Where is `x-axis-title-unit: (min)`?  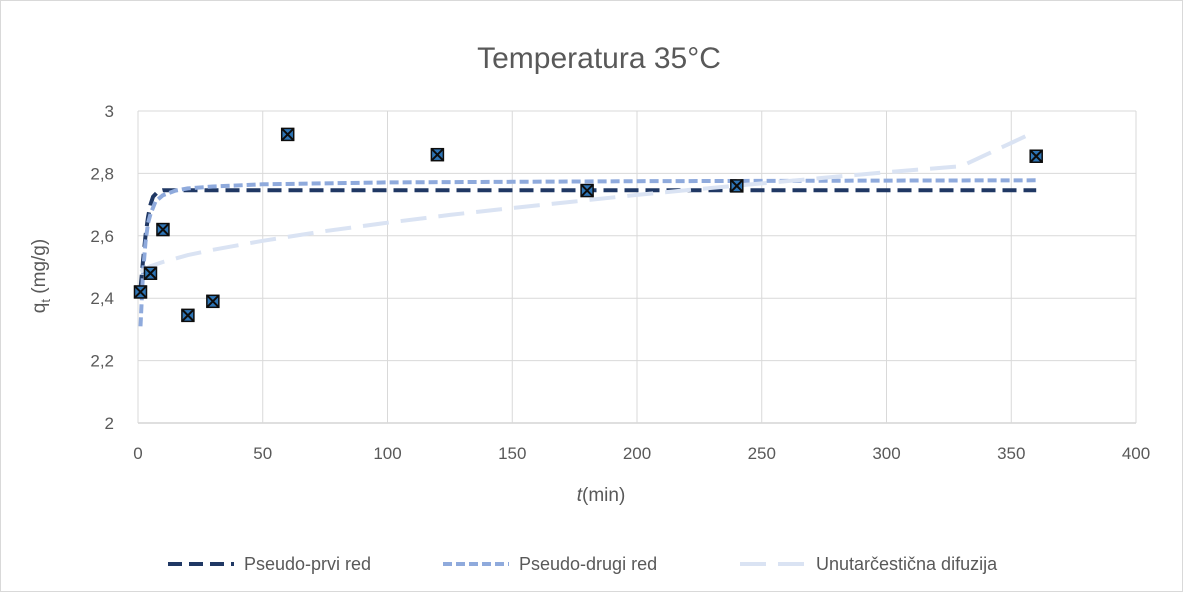
x-axis-title-unit: (min) is located at coordinates (603, 495).